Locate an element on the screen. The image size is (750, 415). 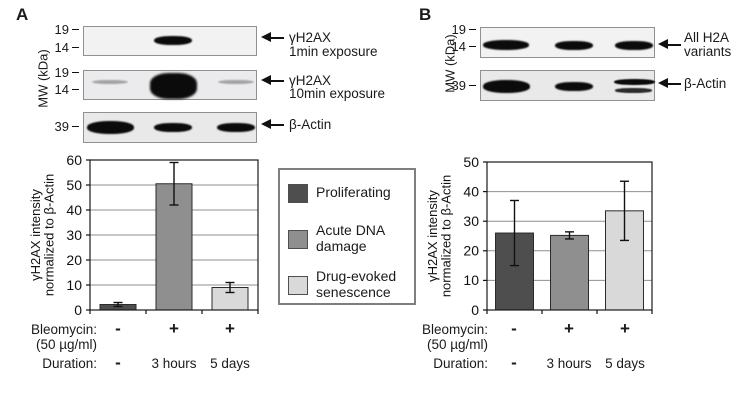
legend-label-line: senescence is located at coordinates (353, 292).